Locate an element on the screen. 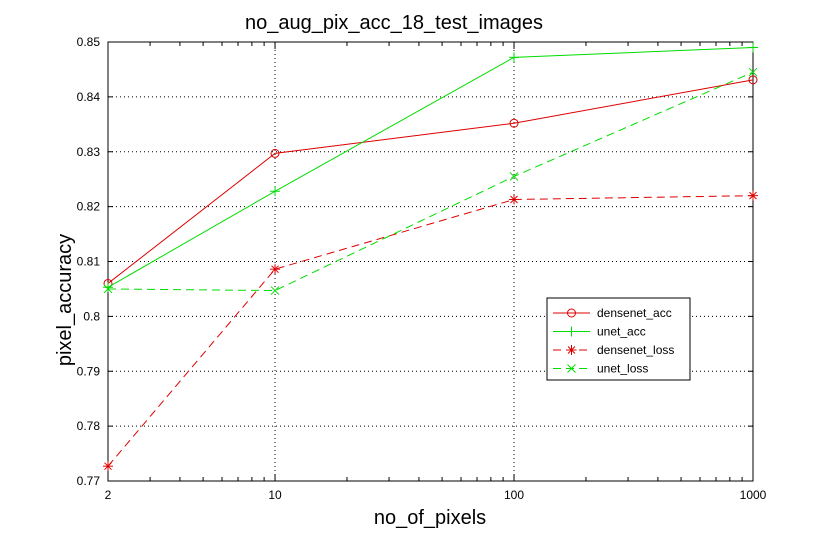 The image size is (832, 545). y-tick-label: 0.85 is located at coordinates (89, 42).